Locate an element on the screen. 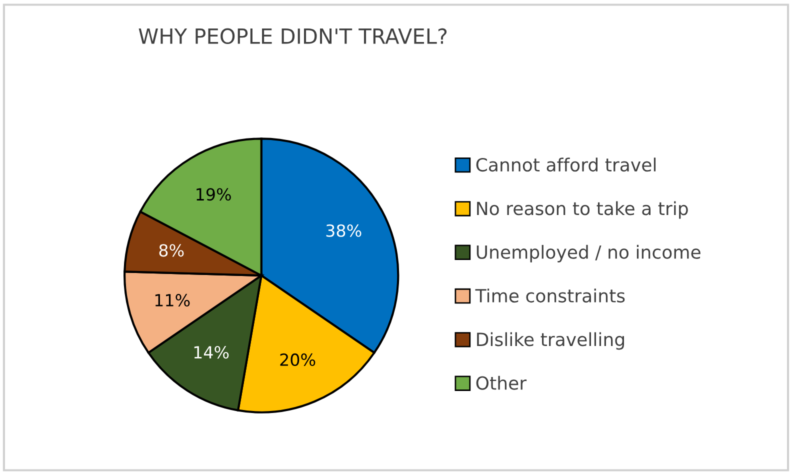  chart-title: WHY PEOPLE DIDN'T TRAVEL? is located at coordinates (292, 36).